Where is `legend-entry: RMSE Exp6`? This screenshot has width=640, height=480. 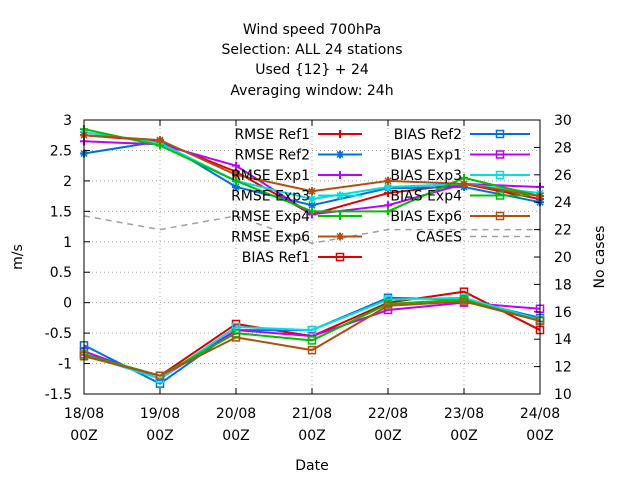
legend-entry: RMSE Exp6 is located at coordinates (296, 238).